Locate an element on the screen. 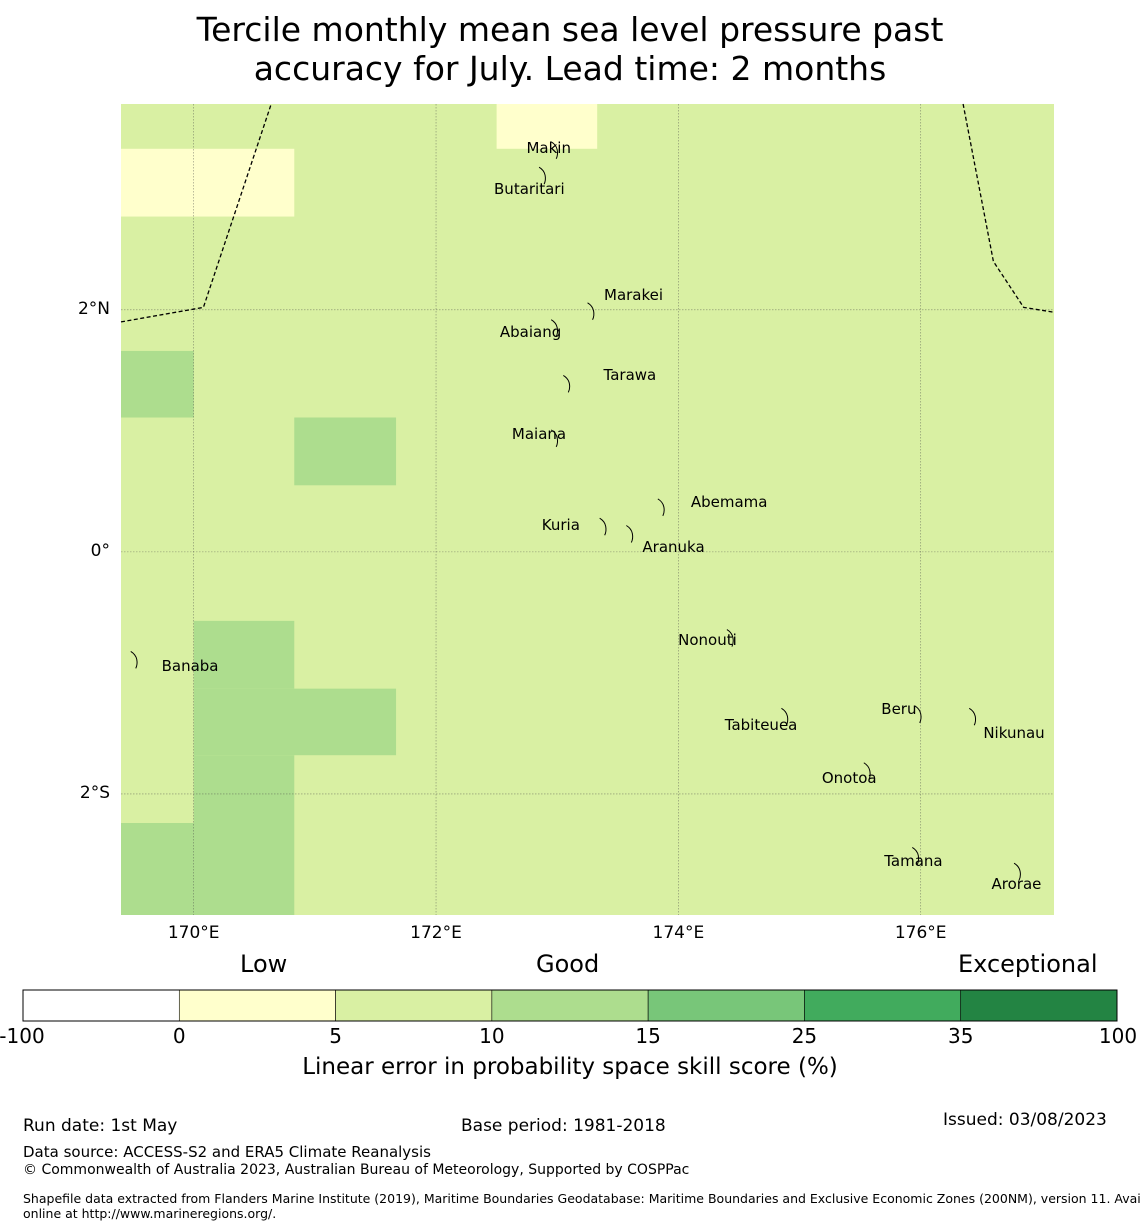 The image size is (1140, 1230). island-label-banaba: Banaba is located at coordinates (190, 665).